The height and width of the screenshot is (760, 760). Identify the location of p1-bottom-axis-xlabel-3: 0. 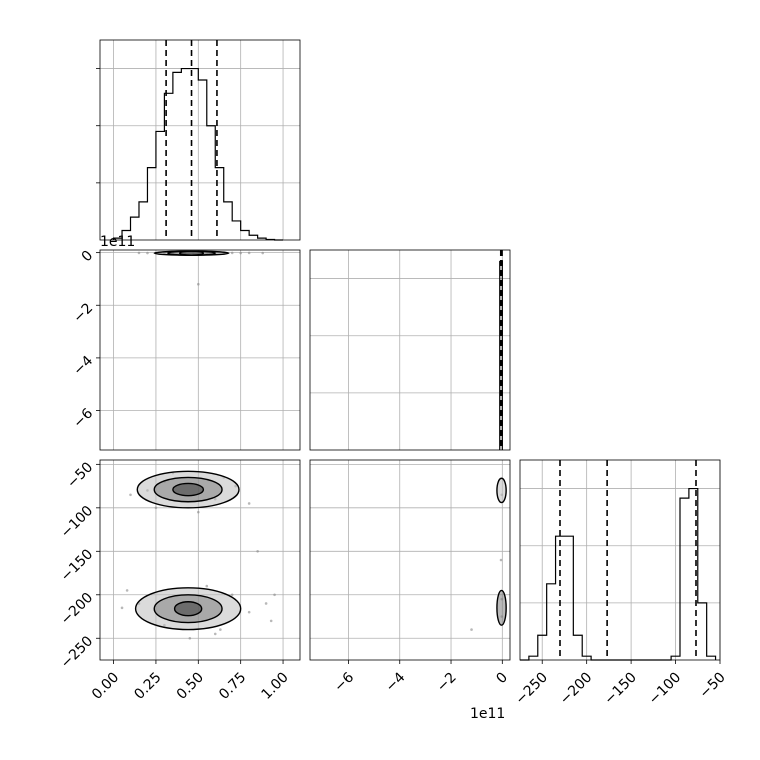
(502, 678).